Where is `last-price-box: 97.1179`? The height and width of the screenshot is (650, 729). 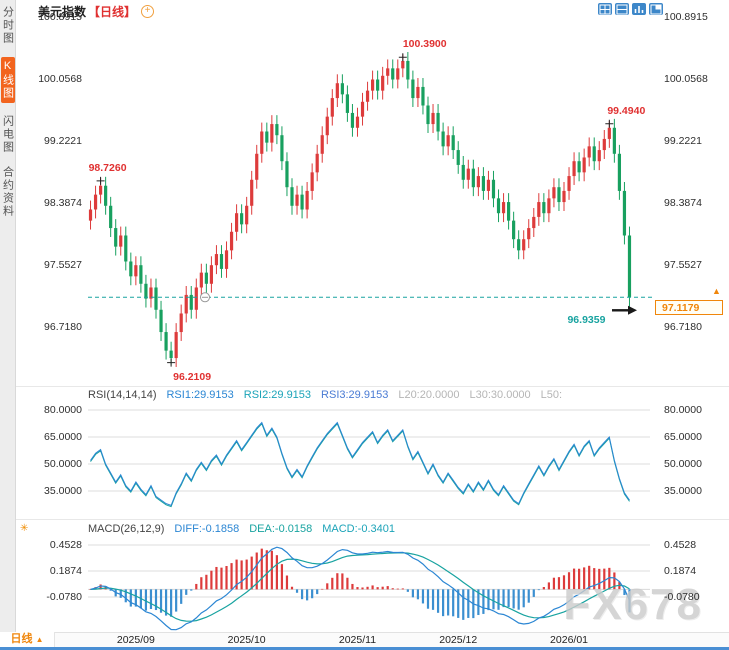
last-price-box: 97.1179 is located at coordinates (689, 308).